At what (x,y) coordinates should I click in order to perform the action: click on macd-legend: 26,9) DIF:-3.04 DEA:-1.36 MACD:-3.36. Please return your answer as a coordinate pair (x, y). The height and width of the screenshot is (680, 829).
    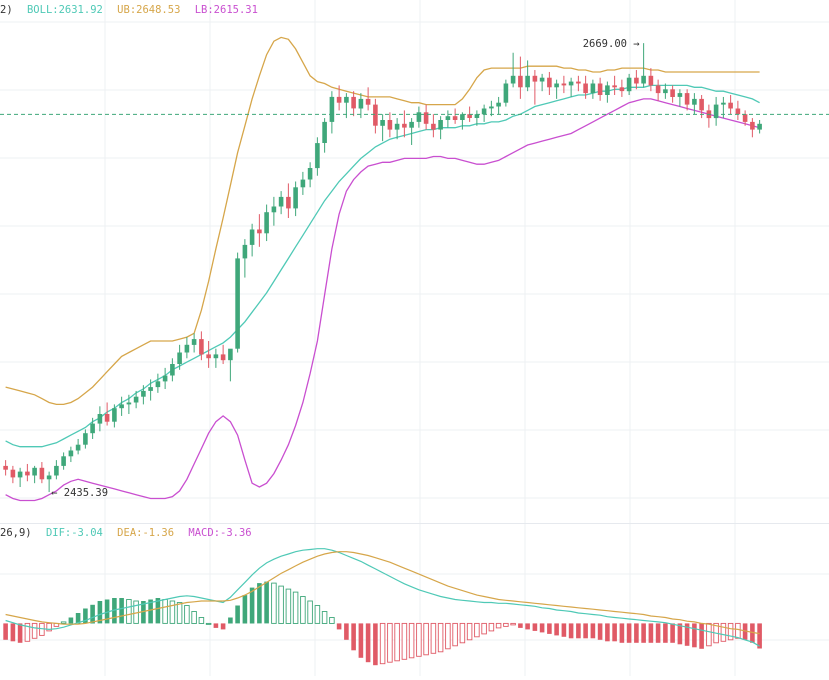
    Looking at the image, I should click on (130, 533).